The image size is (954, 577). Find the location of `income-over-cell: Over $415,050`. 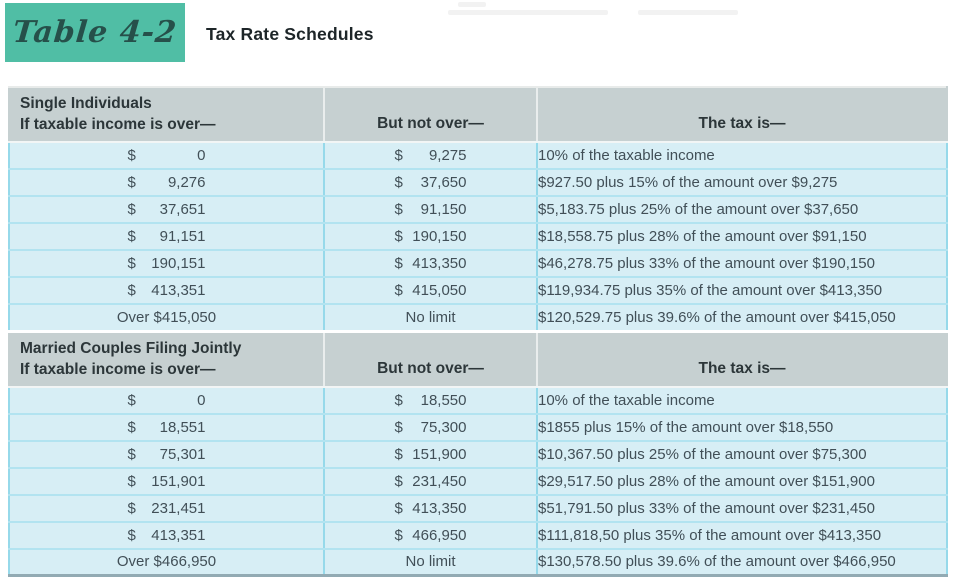

income-over-cell: Over $415,050 is located at coordinates (166, 317).